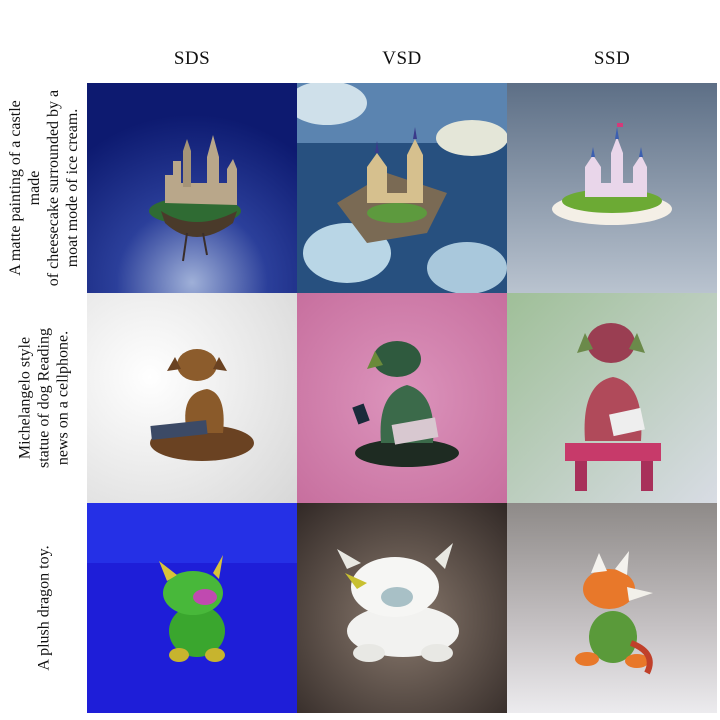 The height and width of the screenshot is (720, 720). Describe the element at coordinates (192, 188) in the screenshot. I see `image-castle-sds` at that location.